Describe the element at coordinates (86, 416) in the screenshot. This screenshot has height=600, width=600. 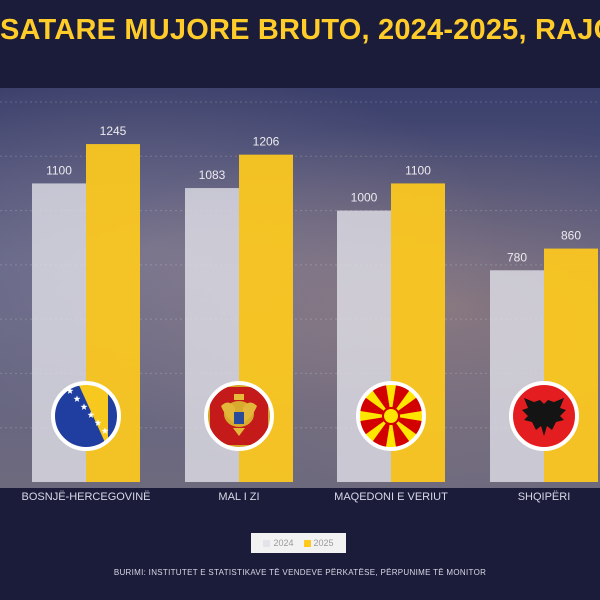
I see `bosnia-herzegovina-flag-icon` at that location.